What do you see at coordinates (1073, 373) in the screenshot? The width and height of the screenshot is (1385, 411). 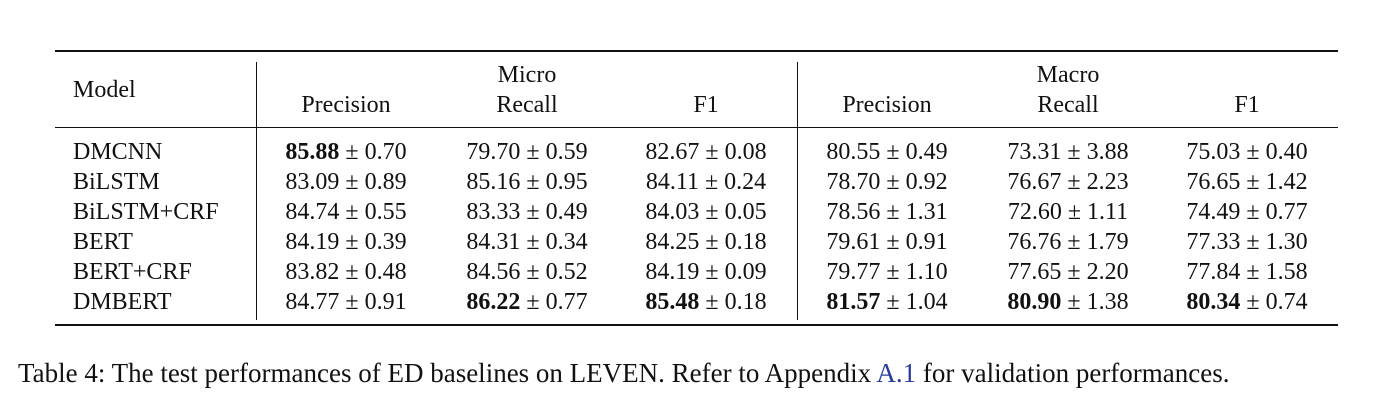 I see `caption-text: for validation performances.` at bounding box center [1073, 373].